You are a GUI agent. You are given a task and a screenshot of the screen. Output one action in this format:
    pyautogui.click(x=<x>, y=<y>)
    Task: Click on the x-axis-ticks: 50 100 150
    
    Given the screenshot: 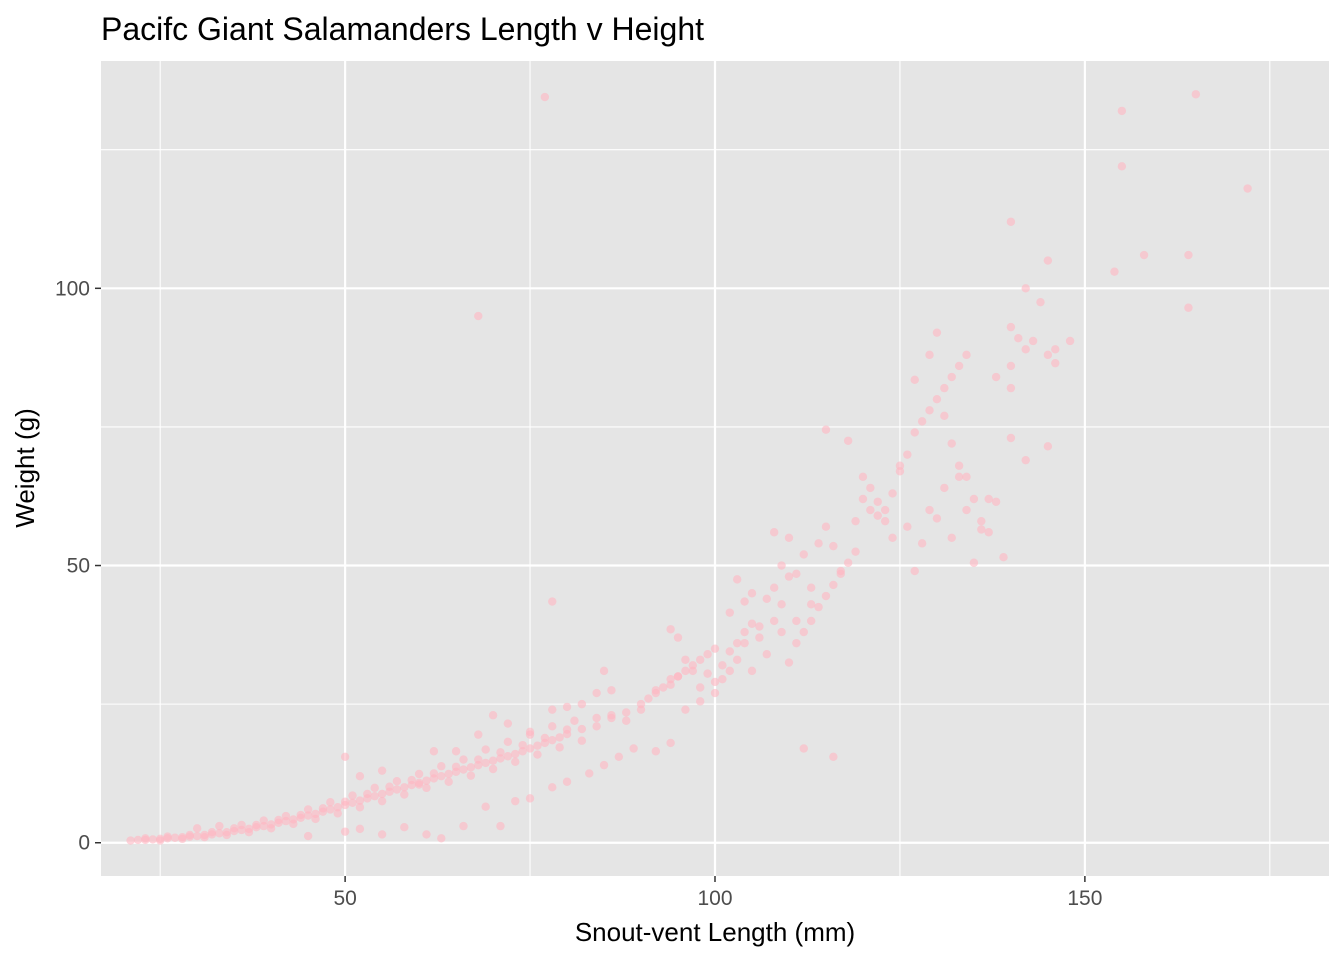 What is the action you would take?
    pyautogui.click(x=717, y=893)
    